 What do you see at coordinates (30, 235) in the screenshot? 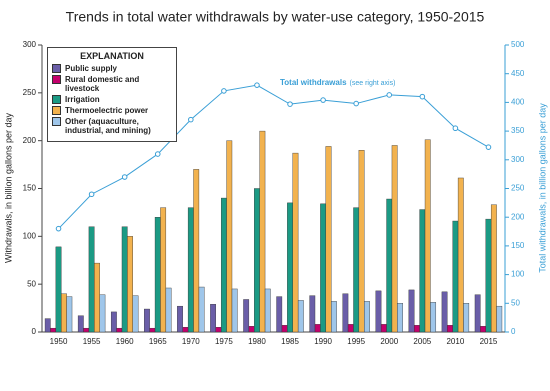
I see `y-tick-label: 100` at bounding box center [30, 235].